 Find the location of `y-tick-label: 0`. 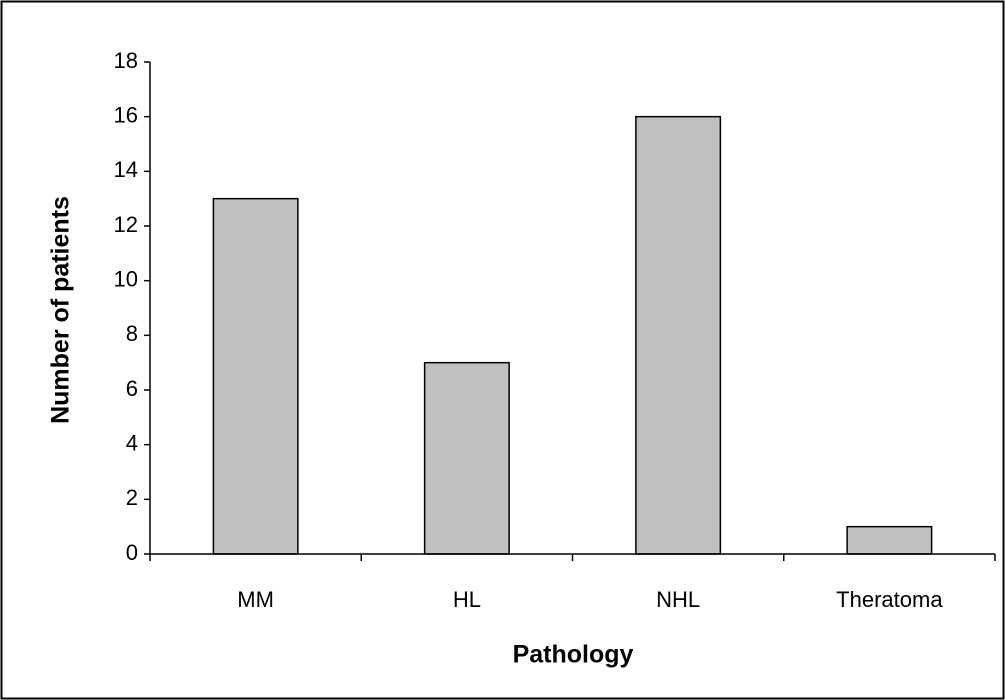

y-tick-label: 0 is located at coordinates (132, 552).